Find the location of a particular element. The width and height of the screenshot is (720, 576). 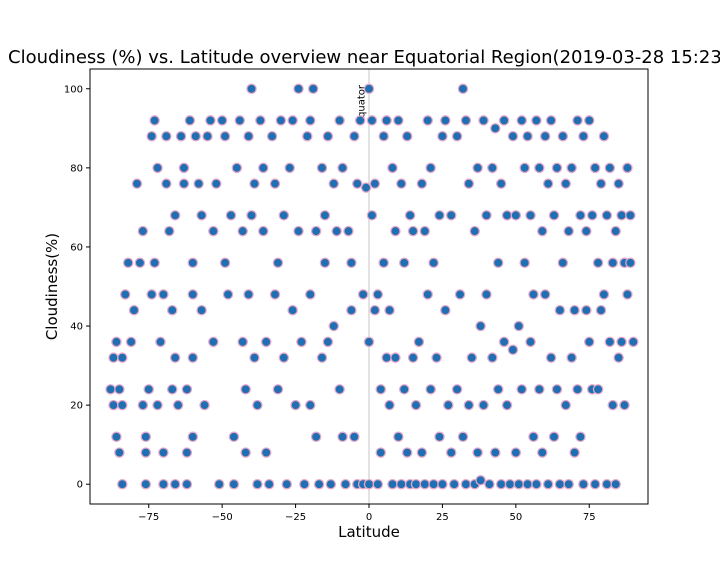

y-tick-label: 40 is located at coordinates (76, 327).